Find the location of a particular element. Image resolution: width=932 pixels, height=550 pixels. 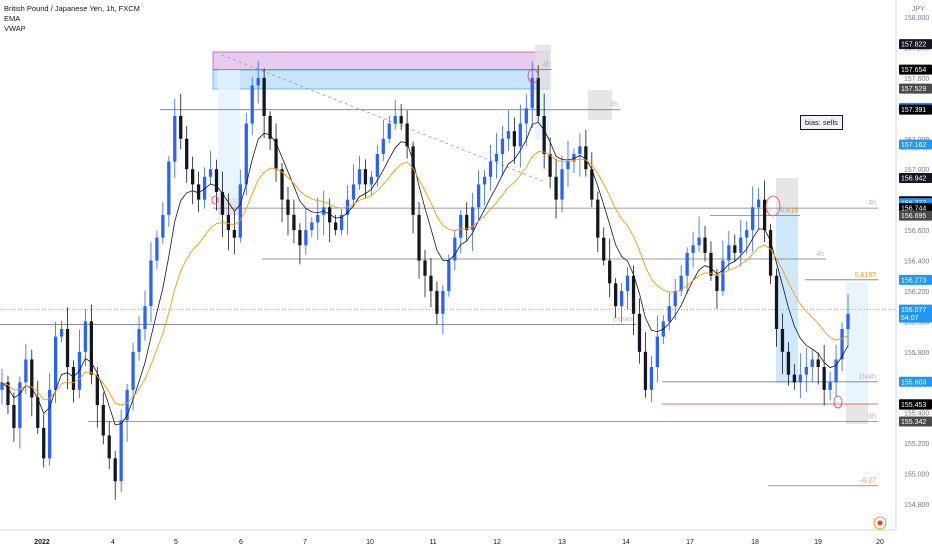

trendline is located at coordinates (383, 118).